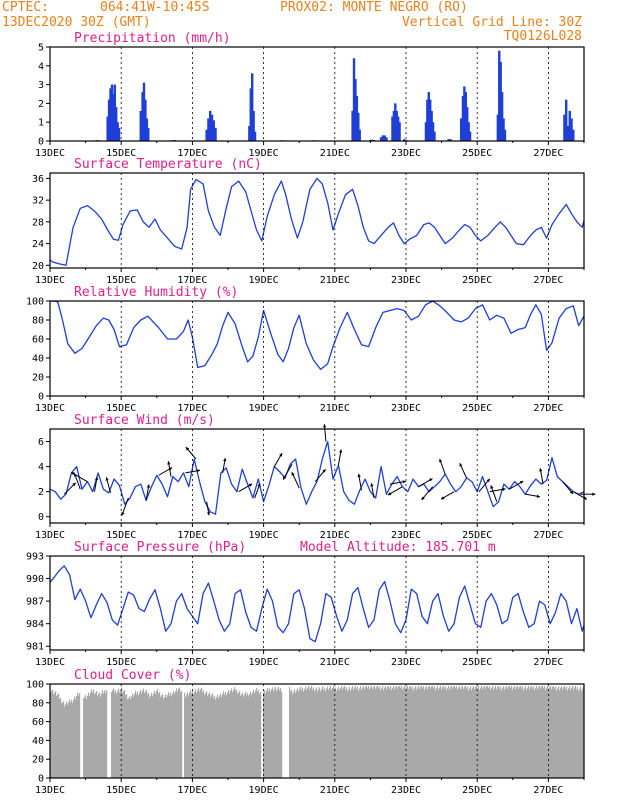 The image size is (618, 800). What do you see at coordinates (38, 722) in the screenshot?
I see `cloud-cover-y-tick-label: 60` at bounding box center [38, 722].